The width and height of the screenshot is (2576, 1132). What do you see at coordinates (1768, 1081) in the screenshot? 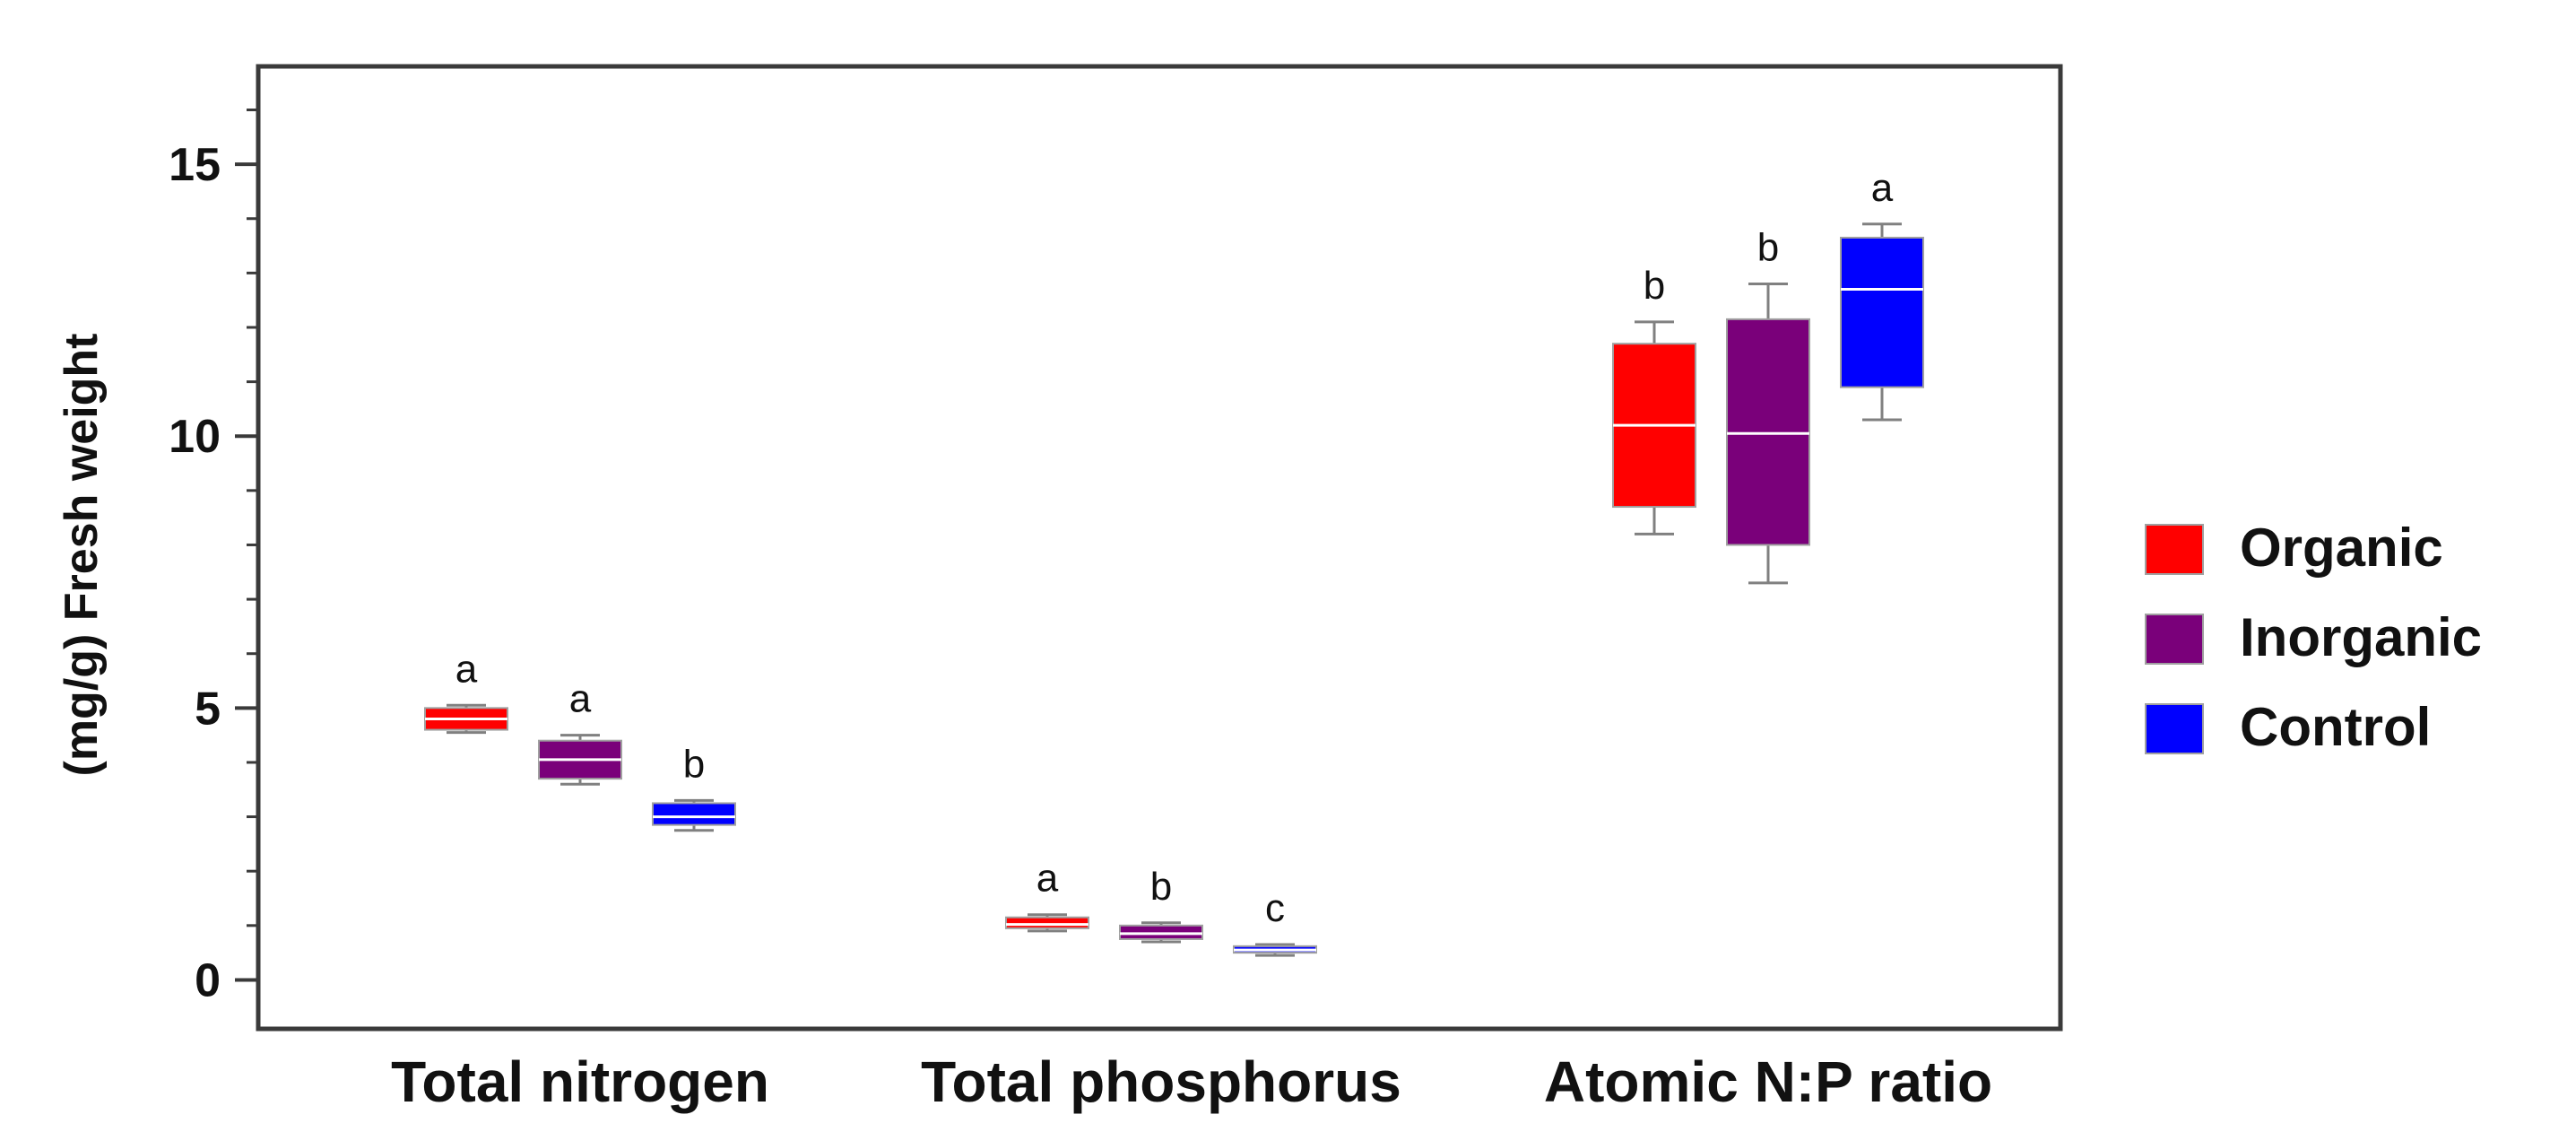
I see `x-category-label: Atomic N:P ratio` at bounding box center [1768, 1081].